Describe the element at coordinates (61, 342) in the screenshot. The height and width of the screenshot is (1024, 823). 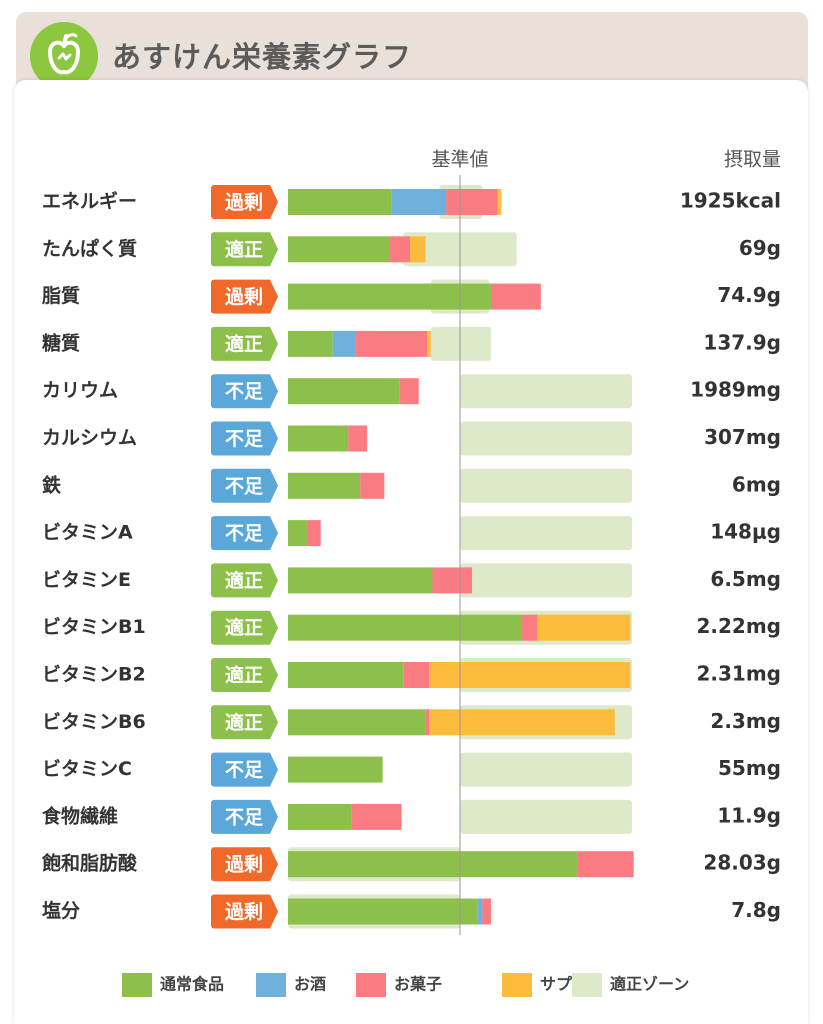
I see `nutrient-label: 糖質` at that location.